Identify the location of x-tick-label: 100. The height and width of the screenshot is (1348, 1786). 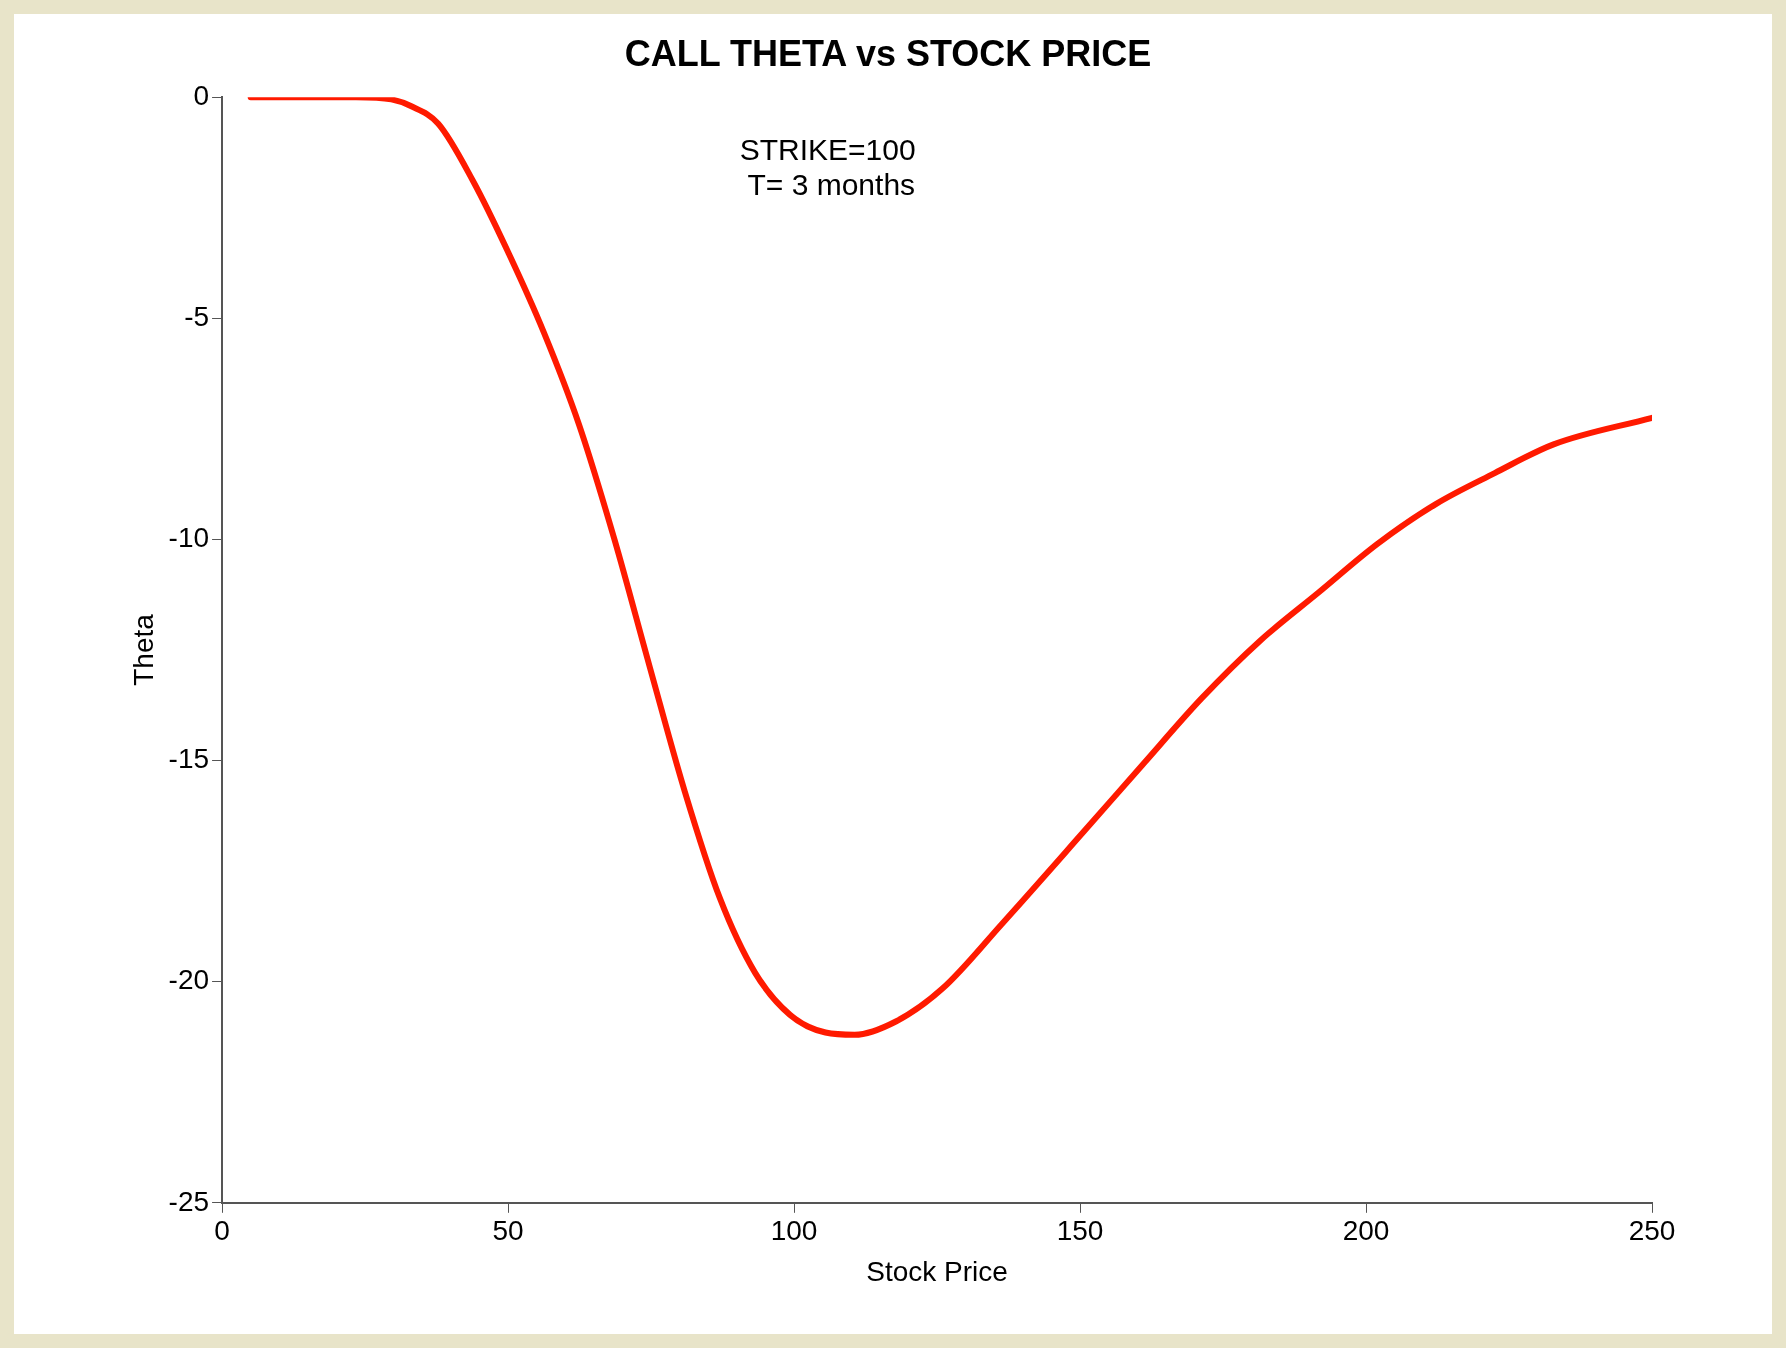
(794, 1231).